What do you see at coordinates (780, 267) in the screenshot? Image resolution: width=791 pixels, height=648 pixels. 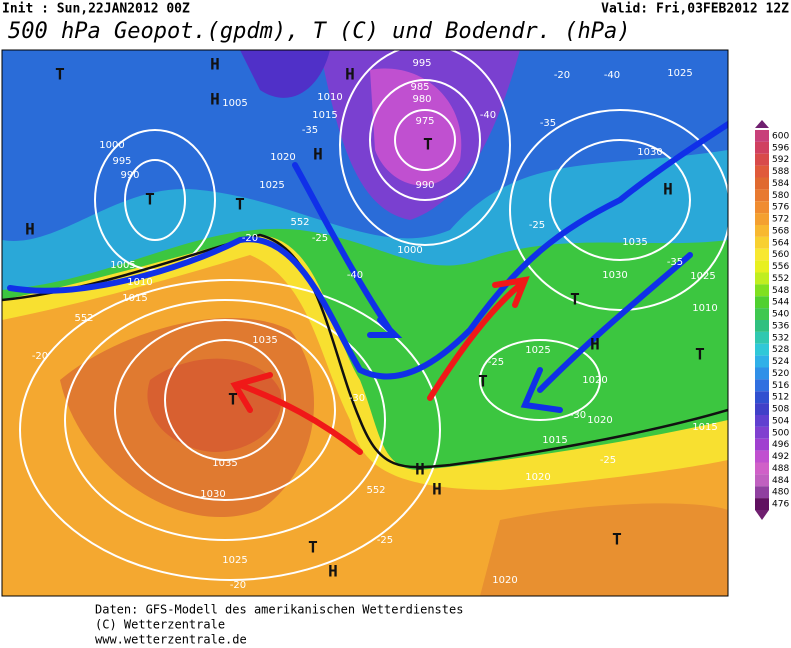 I see `legend-label: 556` at bounding box center [780, 267].